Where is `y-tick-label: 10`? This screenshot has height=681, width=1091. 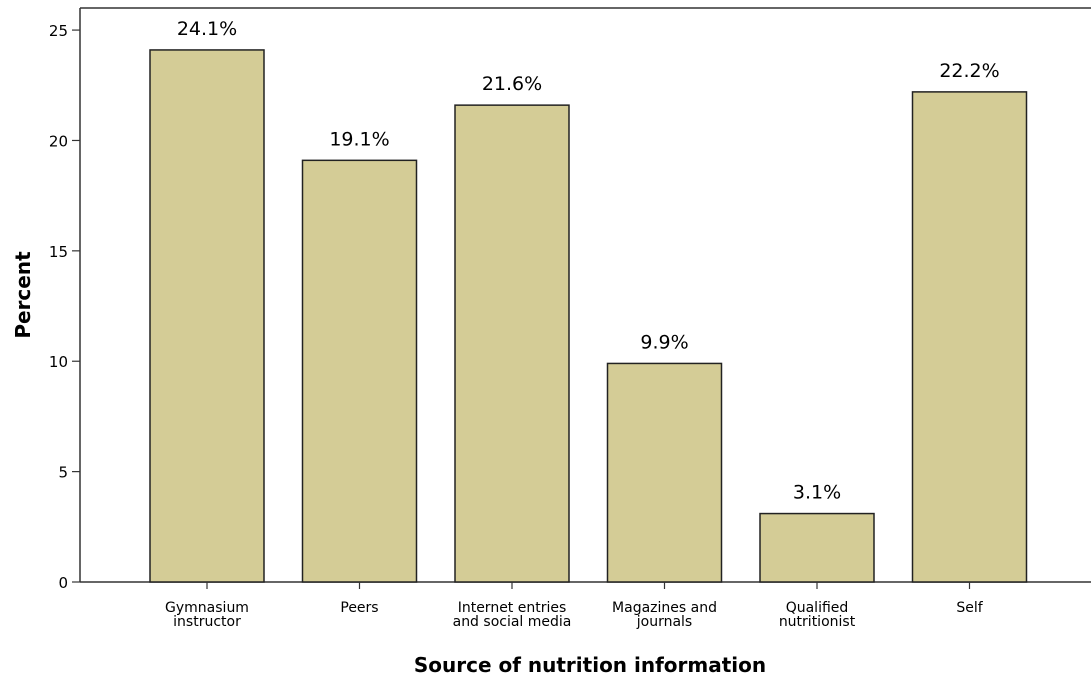 y-tick-label: 10 is located at coordinates (58, 362).